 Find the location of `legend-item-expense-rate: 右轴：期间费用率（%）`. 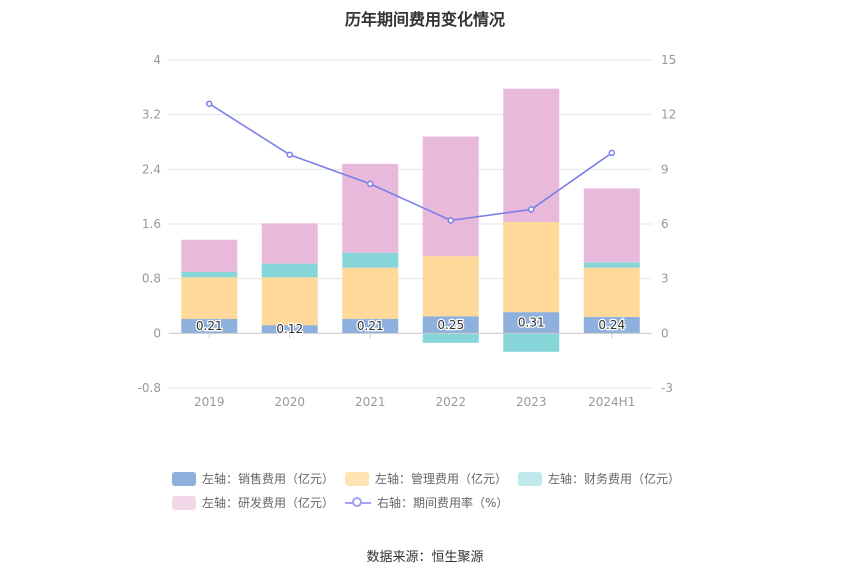

legend-item-expense-rate: 右轴：期间费用率（%） is located at coordinates (426, 502).